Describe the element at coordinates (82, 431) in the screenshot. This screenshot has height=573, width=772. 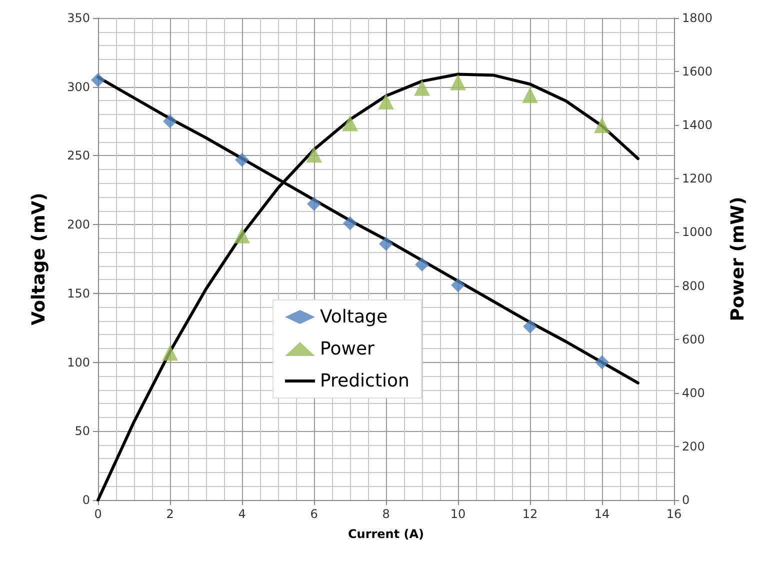
I see `y-tick-label: 50` at that location.